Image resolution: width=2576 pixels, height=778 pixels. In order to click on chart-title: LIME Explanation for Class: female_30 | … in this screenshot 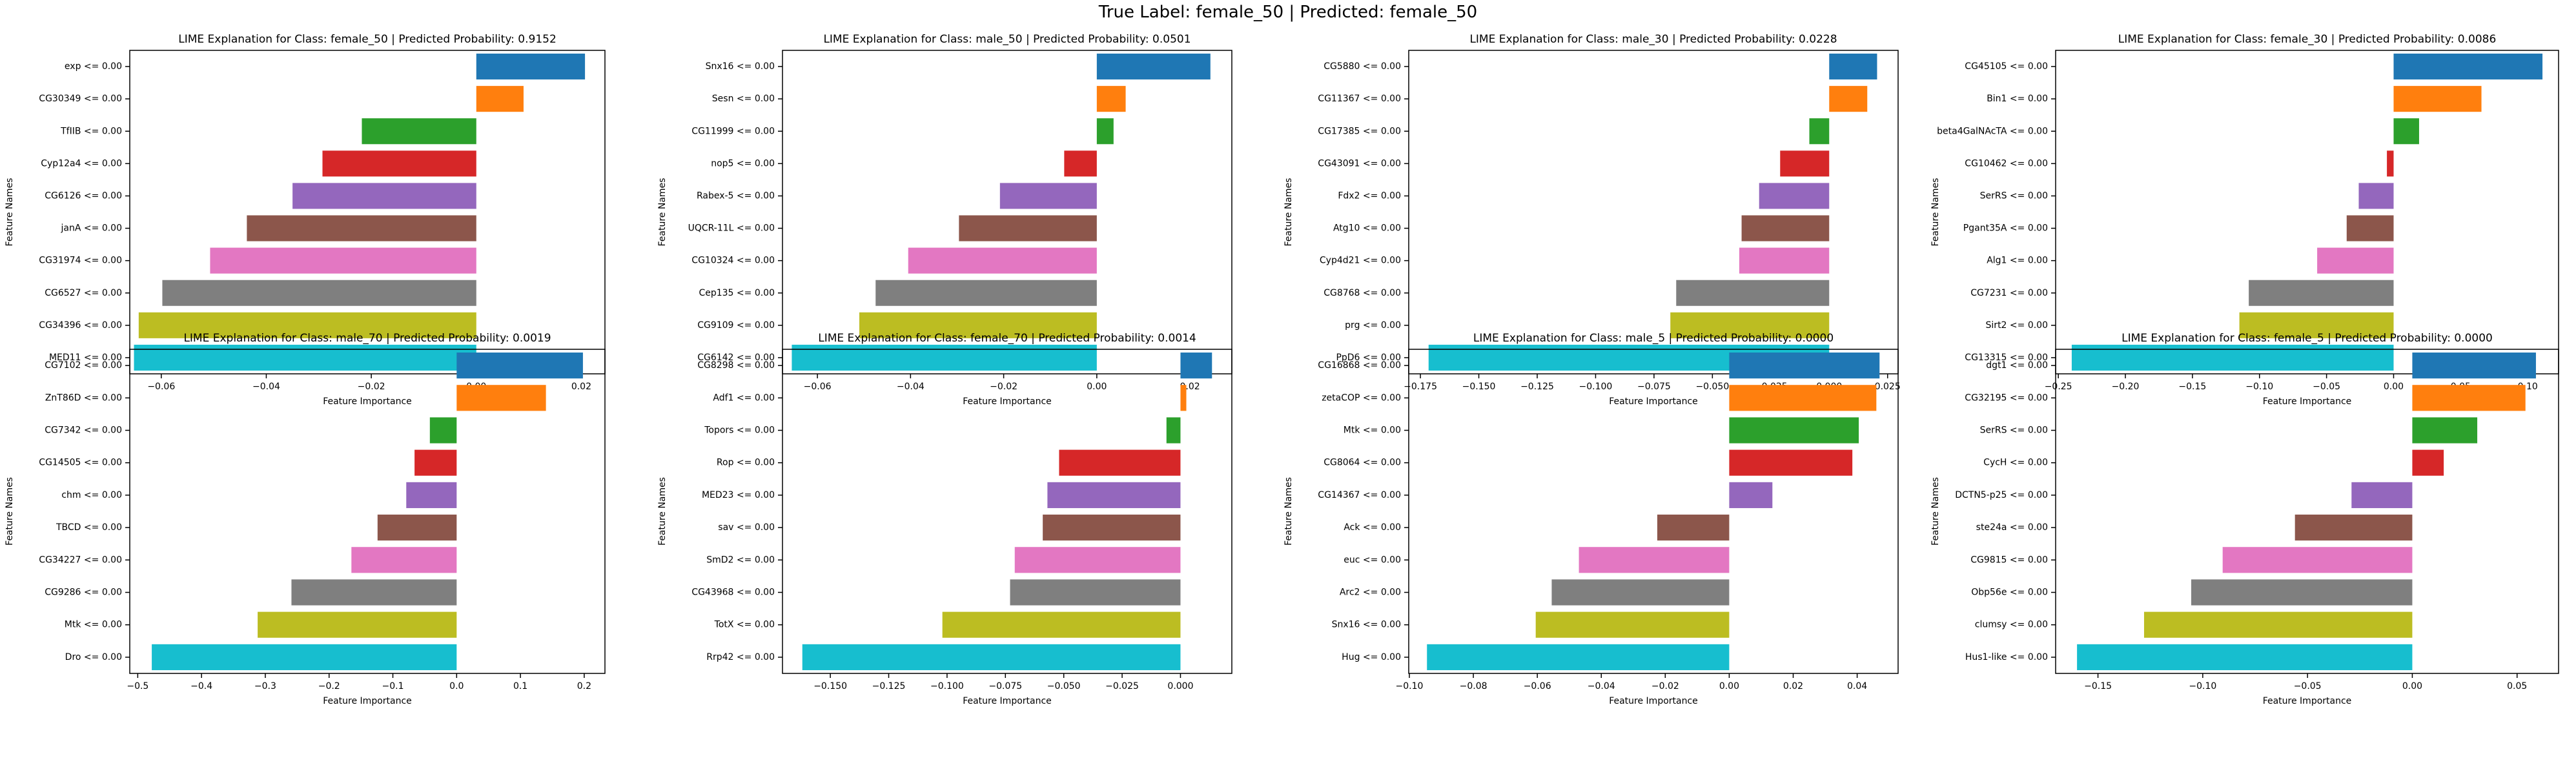, I will do `click(2307, 39)`.